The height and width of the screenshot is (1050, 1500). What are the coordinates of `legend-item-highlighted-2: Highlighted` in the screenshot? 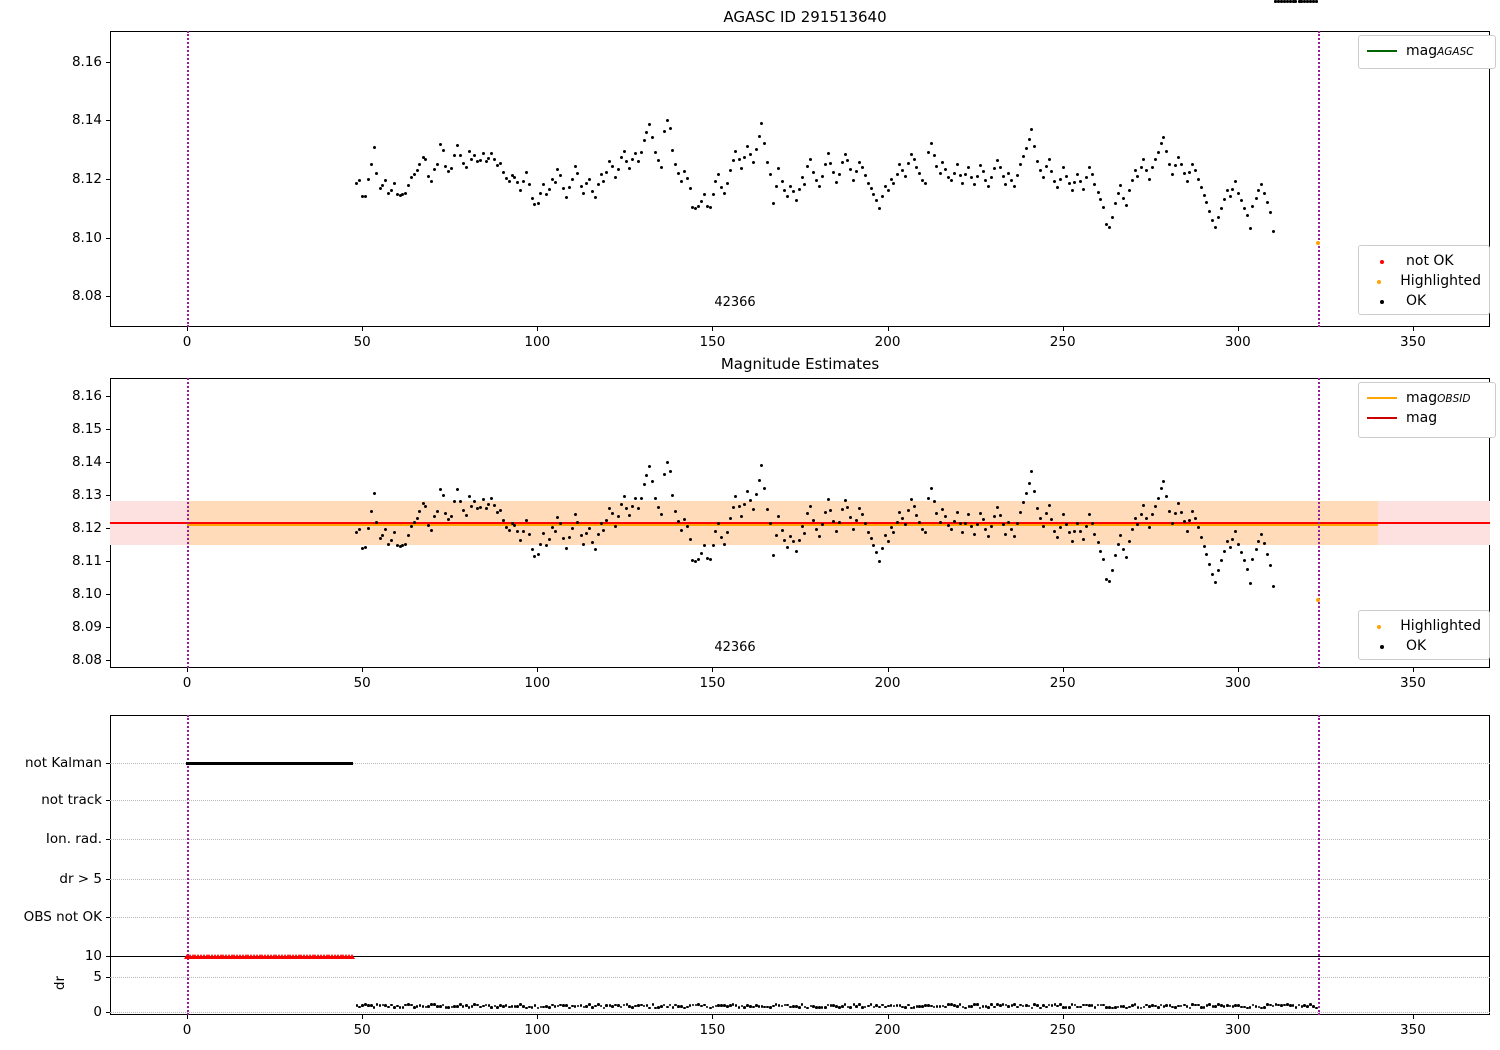 It's located at (1424, 626).